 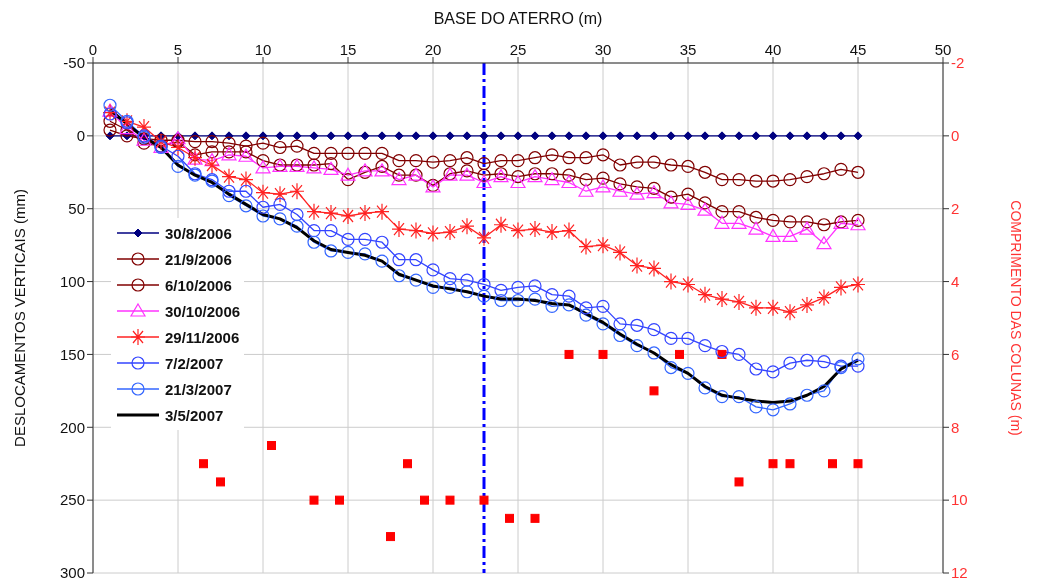 What do you see at coordinates (518, 49) in the screenshot?
I see `x-tick-label: 25` at bounding box center [518, 49].